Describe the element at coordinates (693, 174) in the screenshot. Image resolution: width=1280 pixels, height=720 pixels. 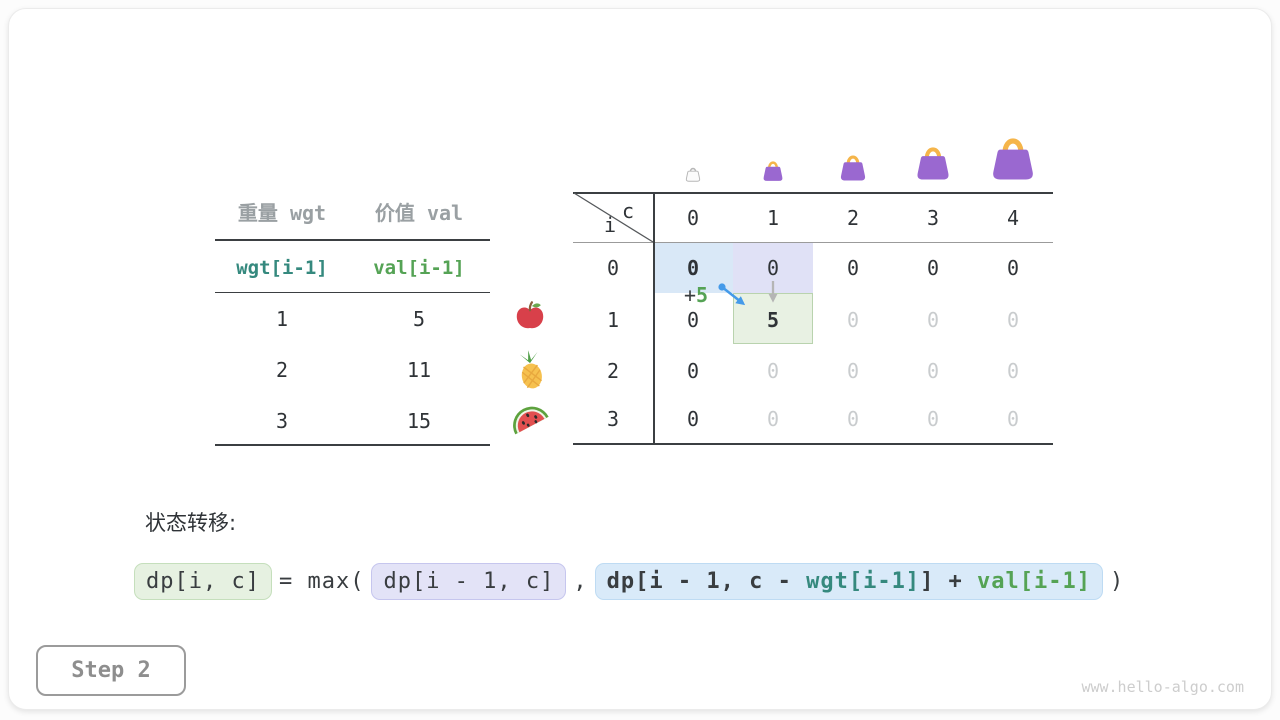
I see `bag-capacity-0-icon` at that location.